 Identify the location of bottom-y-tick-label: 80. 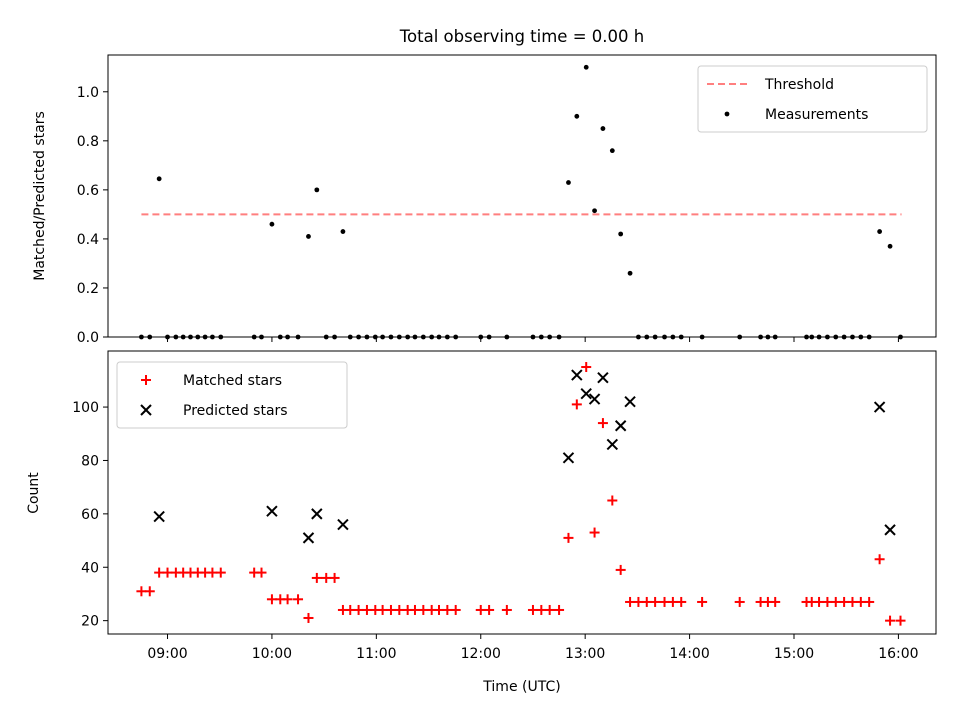
(90, 461).